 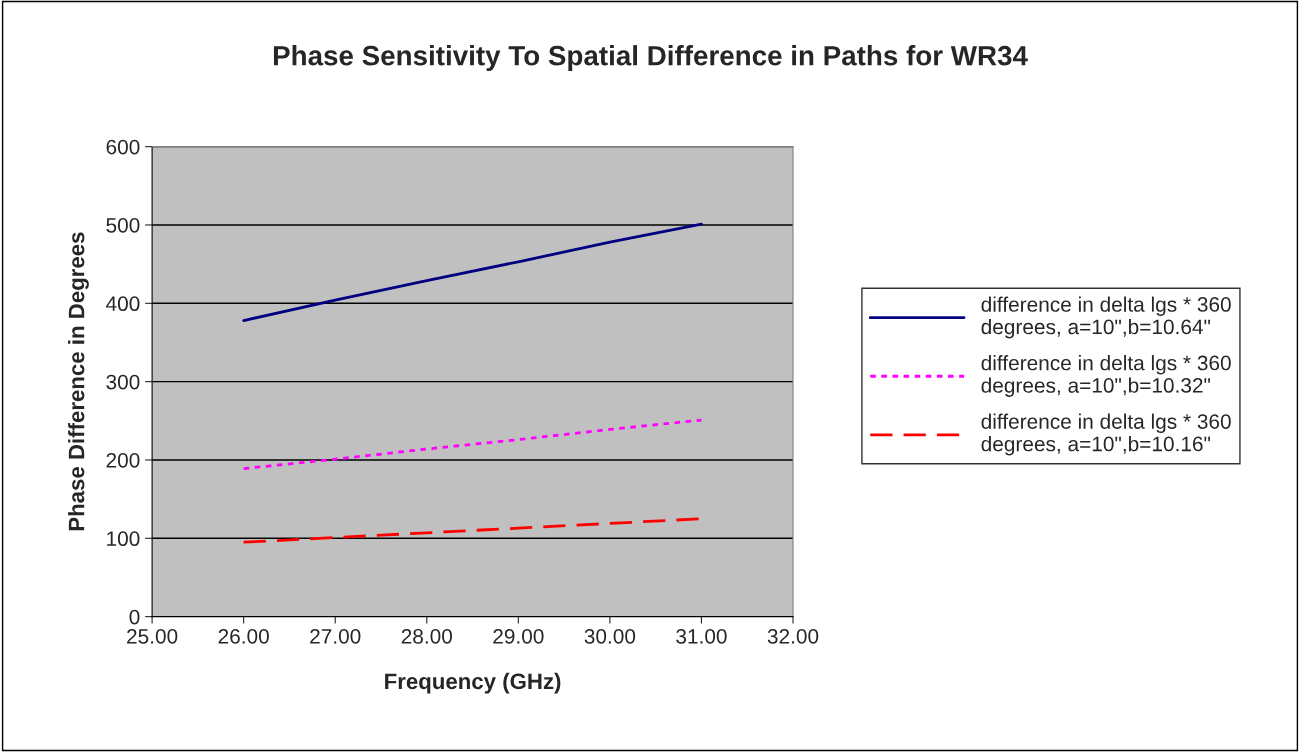 What do you see at coordinates (243, 636) in the screenshot?
I see `x-tick-label: 26.00` at bounding box center [243, 636].